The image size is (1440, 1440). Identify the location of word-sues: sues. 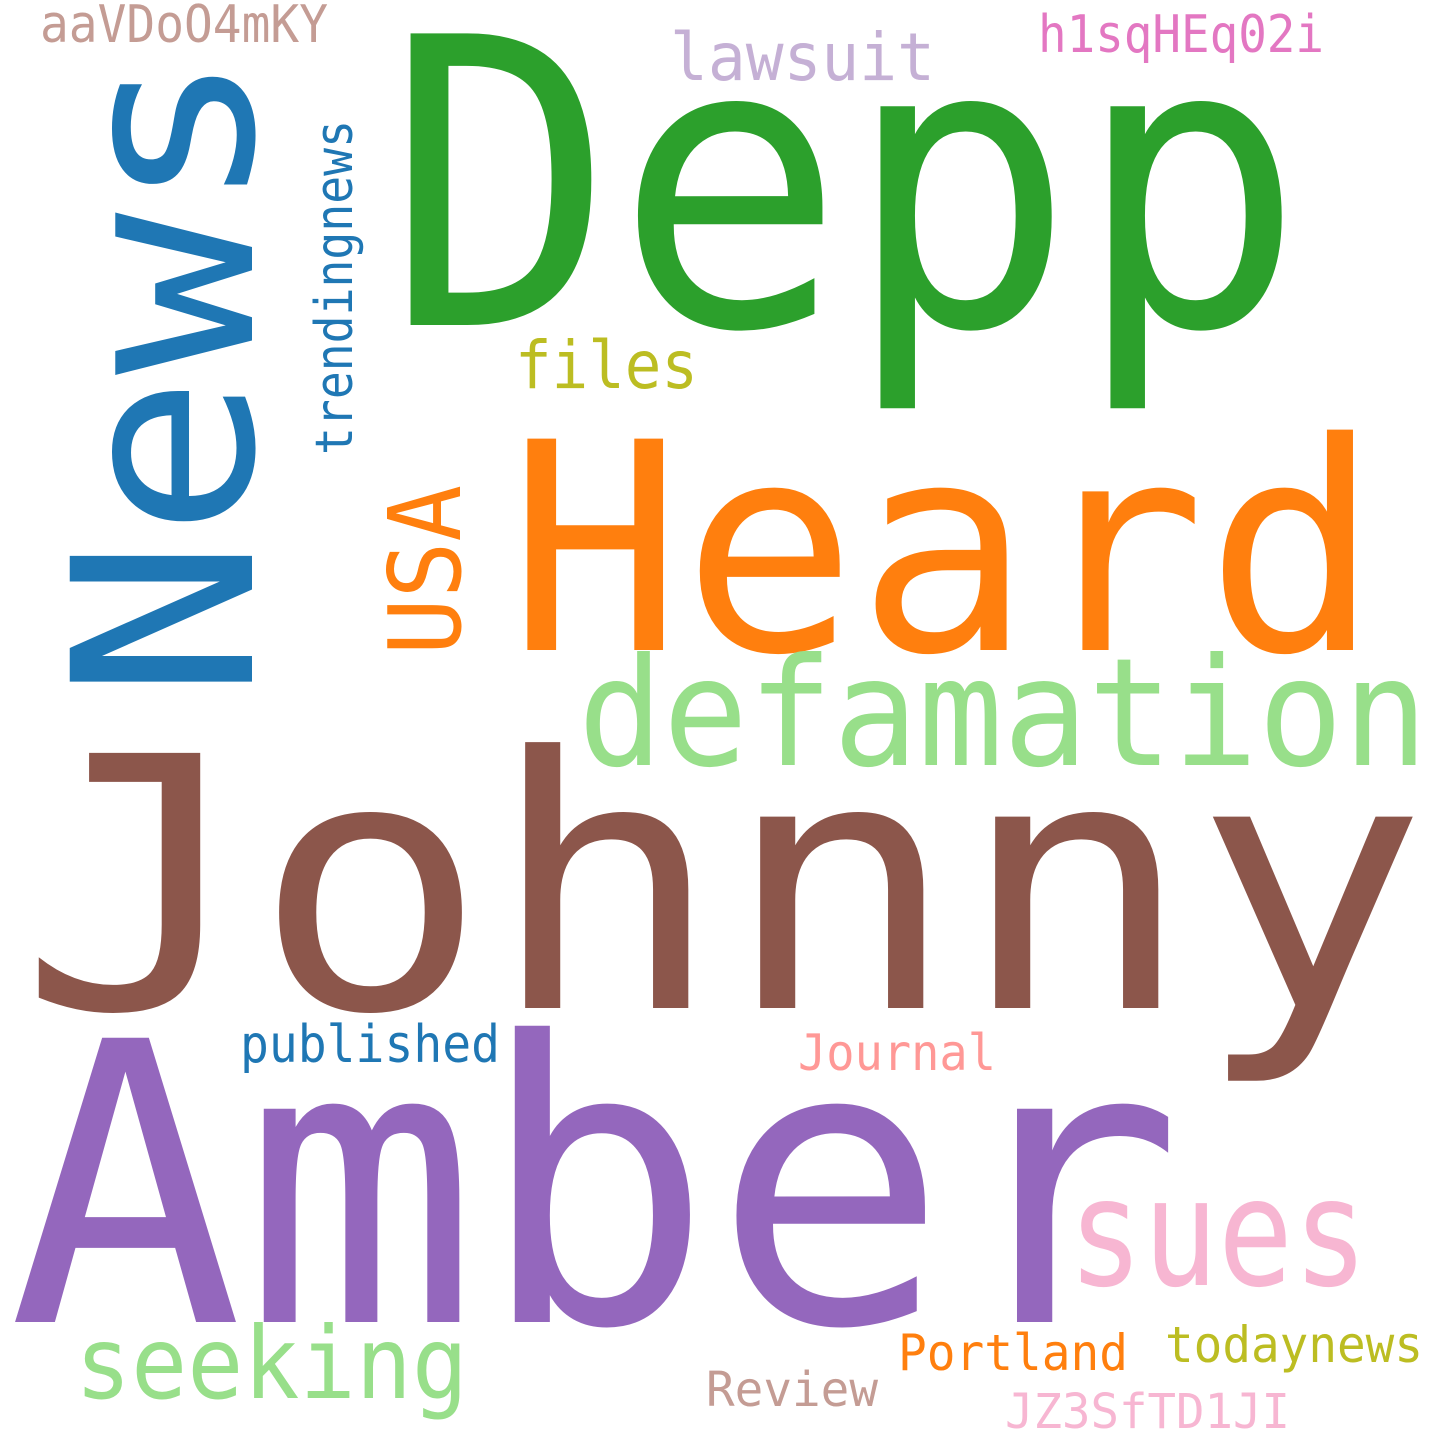
(1218, 1234).